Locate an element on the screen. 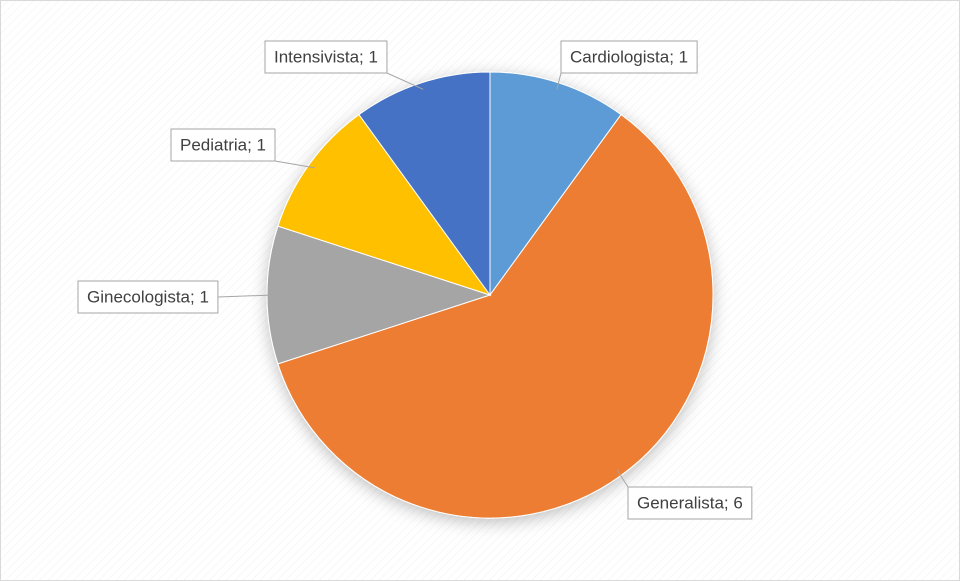 This screenshot has width=960, height=581. data-label: Intensivista; 1 is located at coordinates (326, 57).